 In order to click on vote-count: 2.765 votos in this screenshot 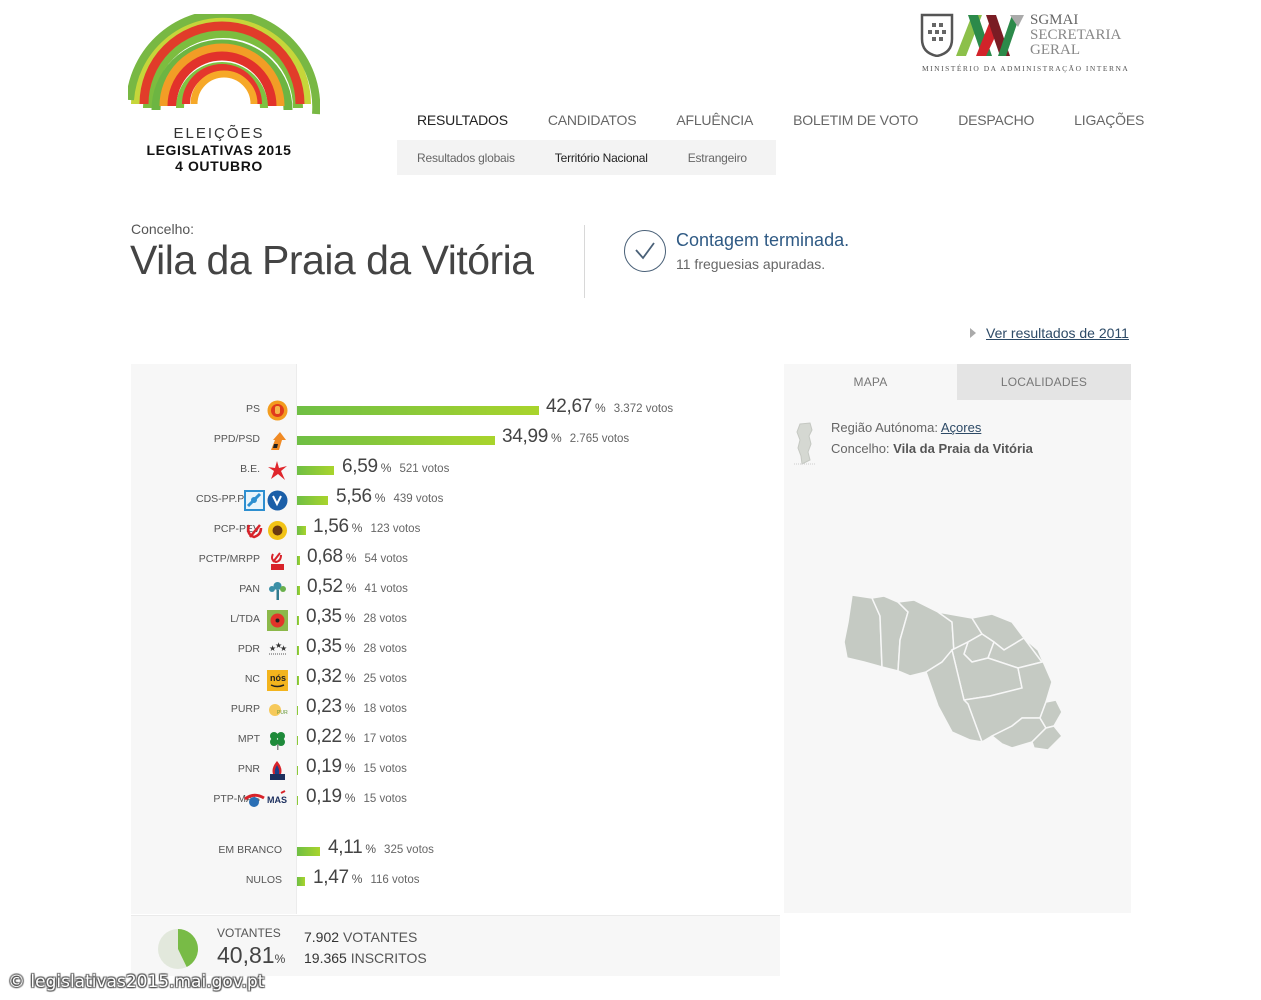, I will do `click(599, 439)`.